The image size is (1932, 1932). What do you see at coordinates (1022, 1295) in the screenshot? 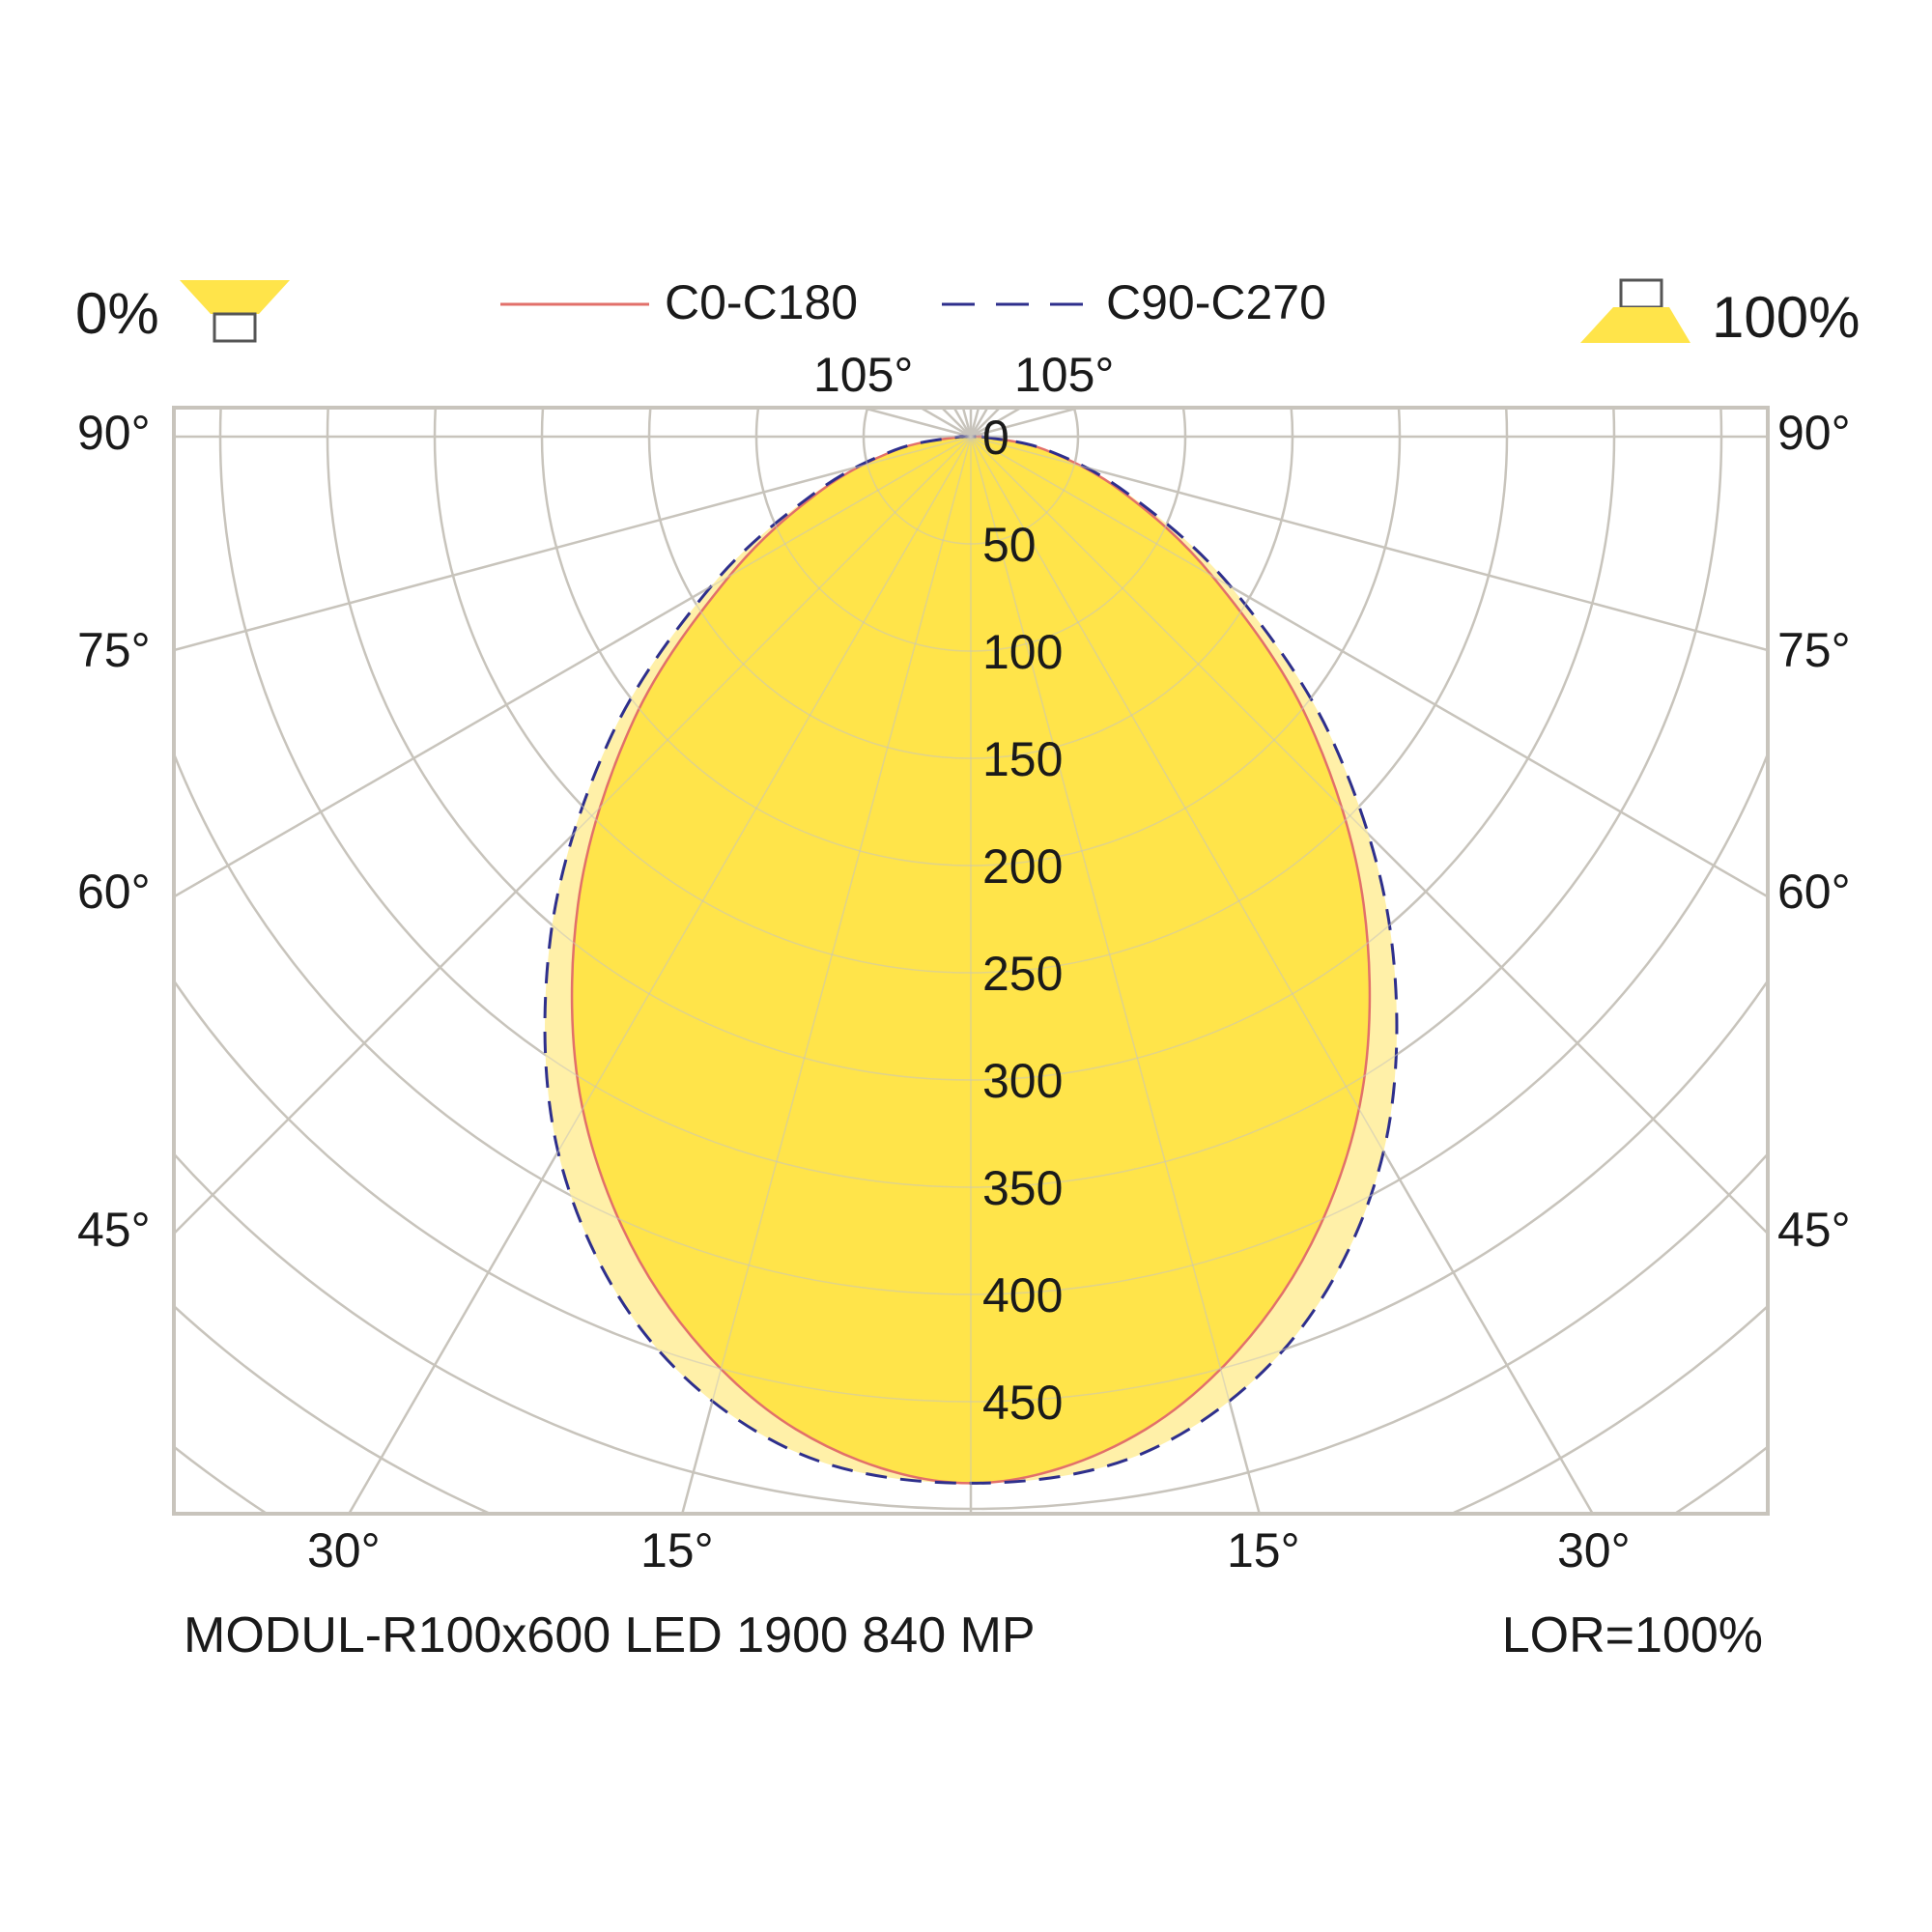
I see `radial-tick-label: 400` at bounding box center [1022, 1295].